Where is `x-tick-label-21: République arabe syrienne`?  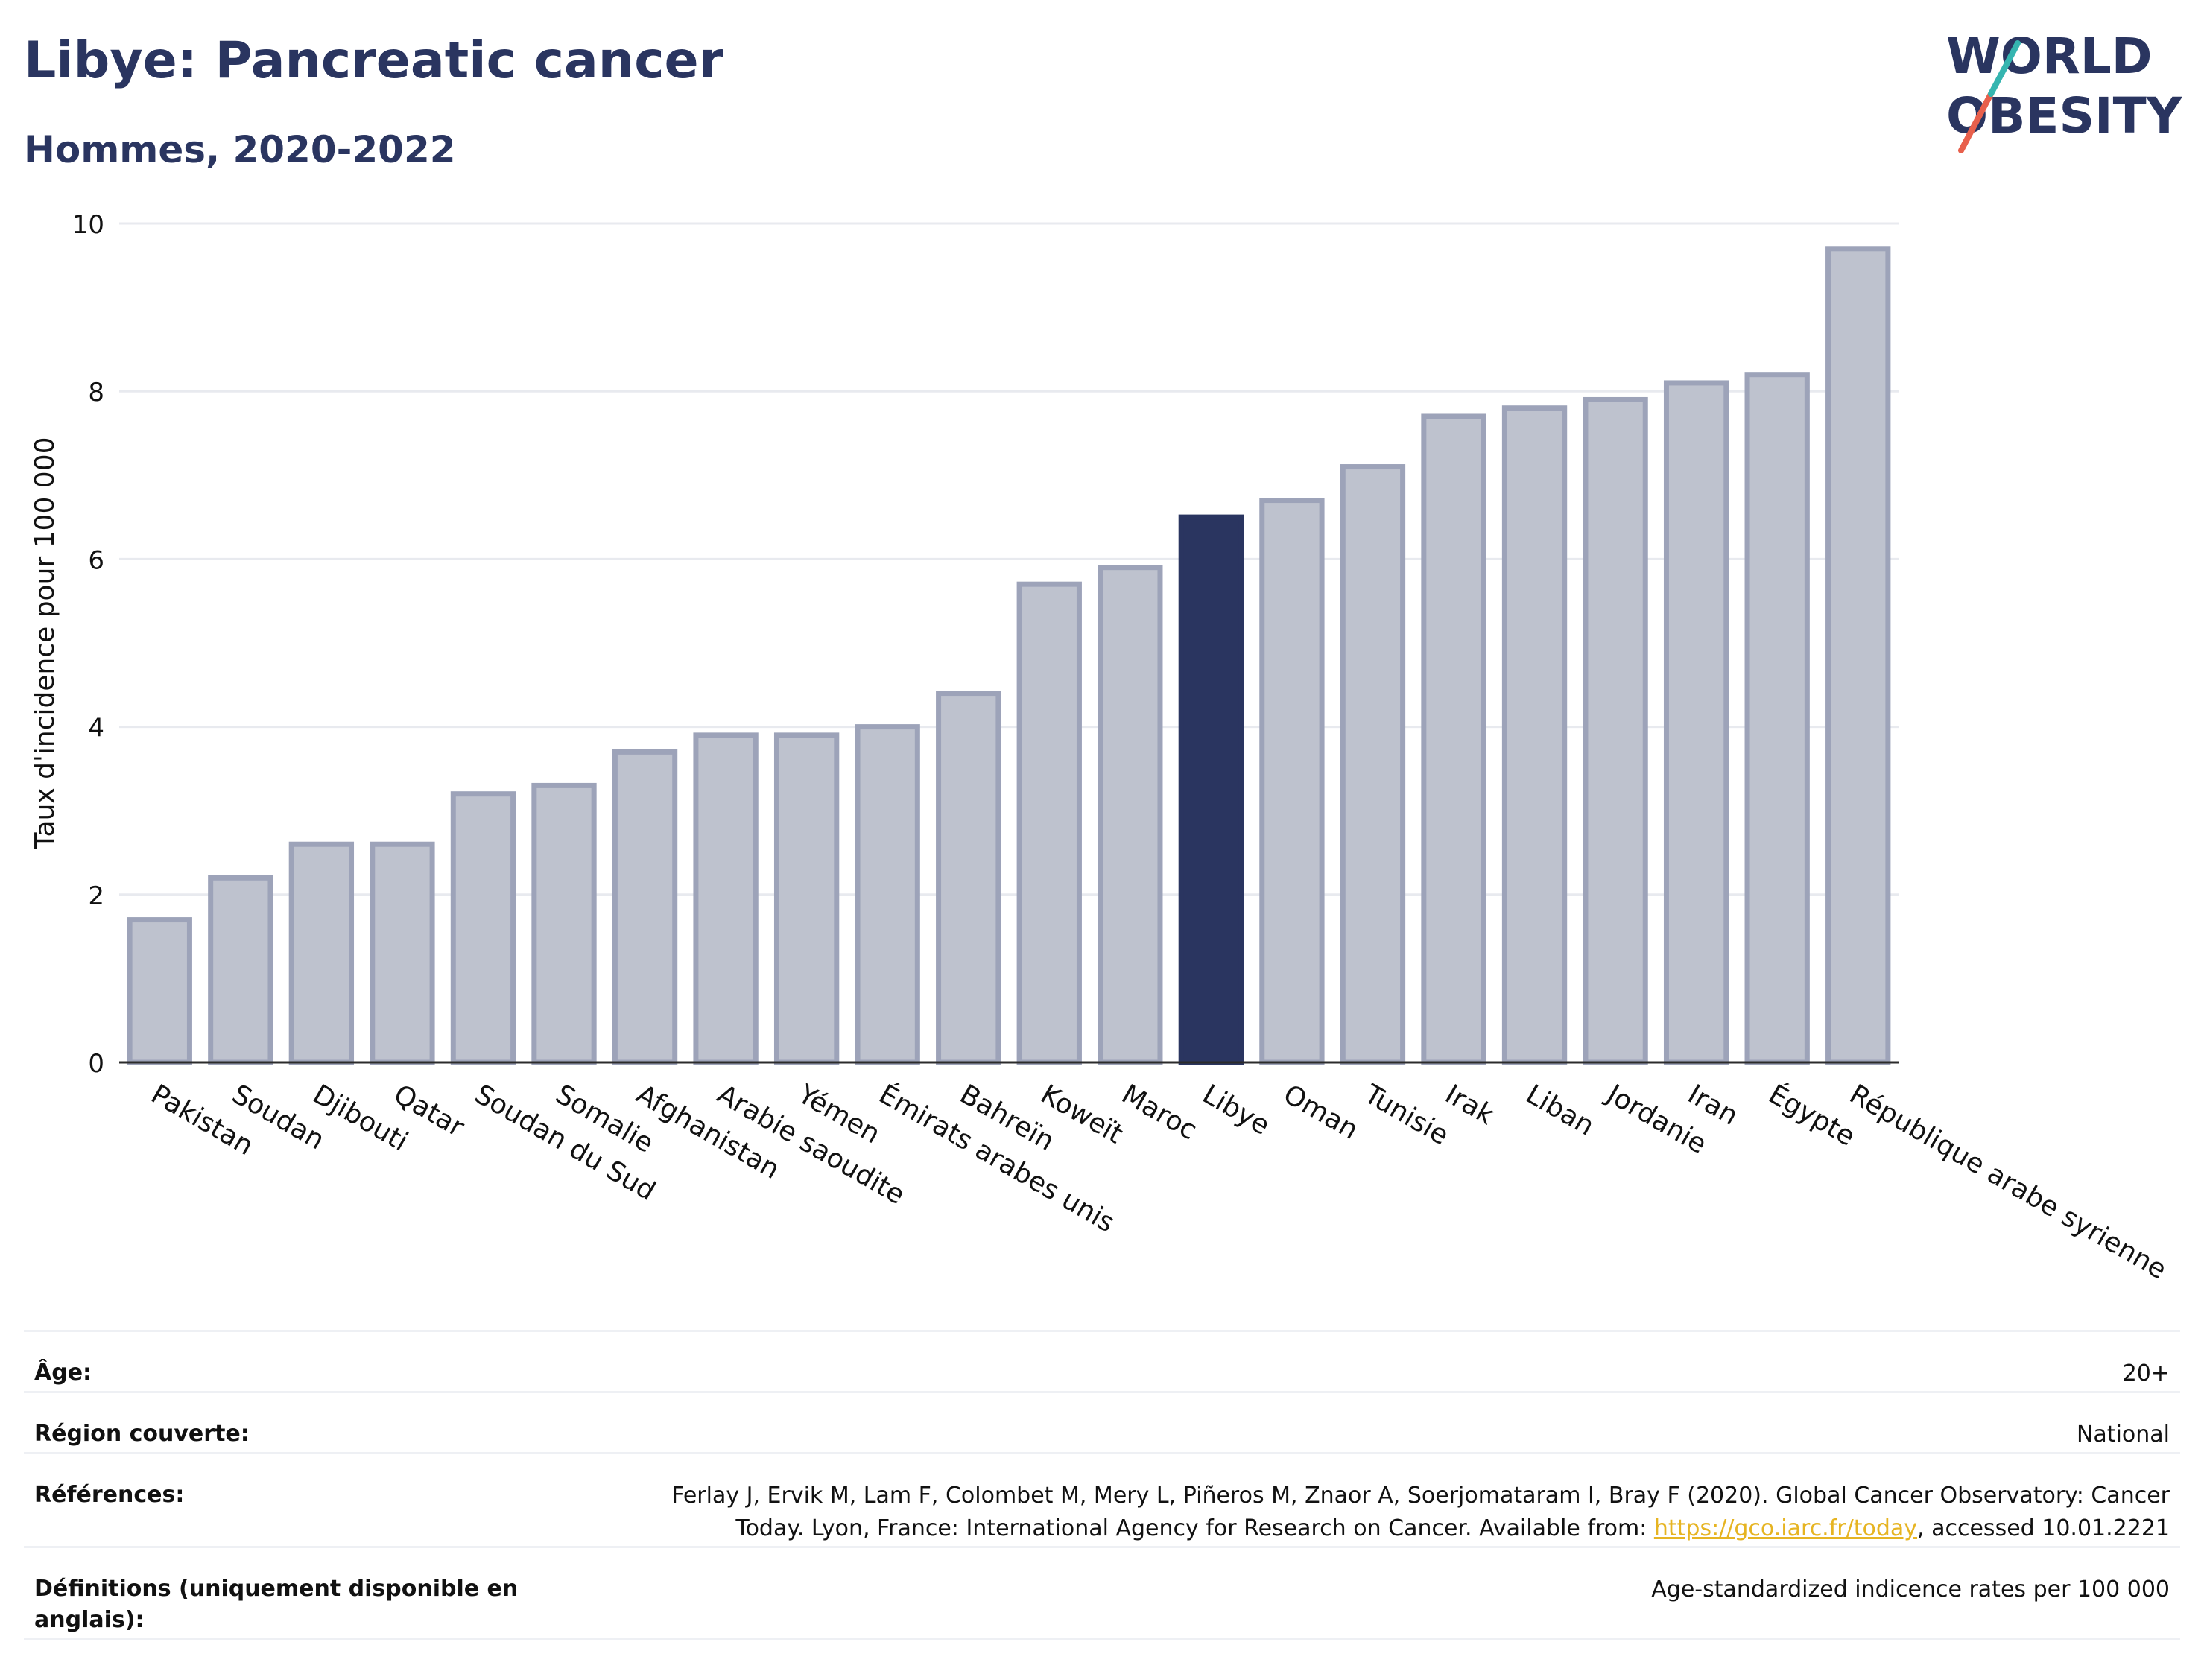
x-tick-label-21: République arabe syrienne is located at coordinates (2007, 1182).